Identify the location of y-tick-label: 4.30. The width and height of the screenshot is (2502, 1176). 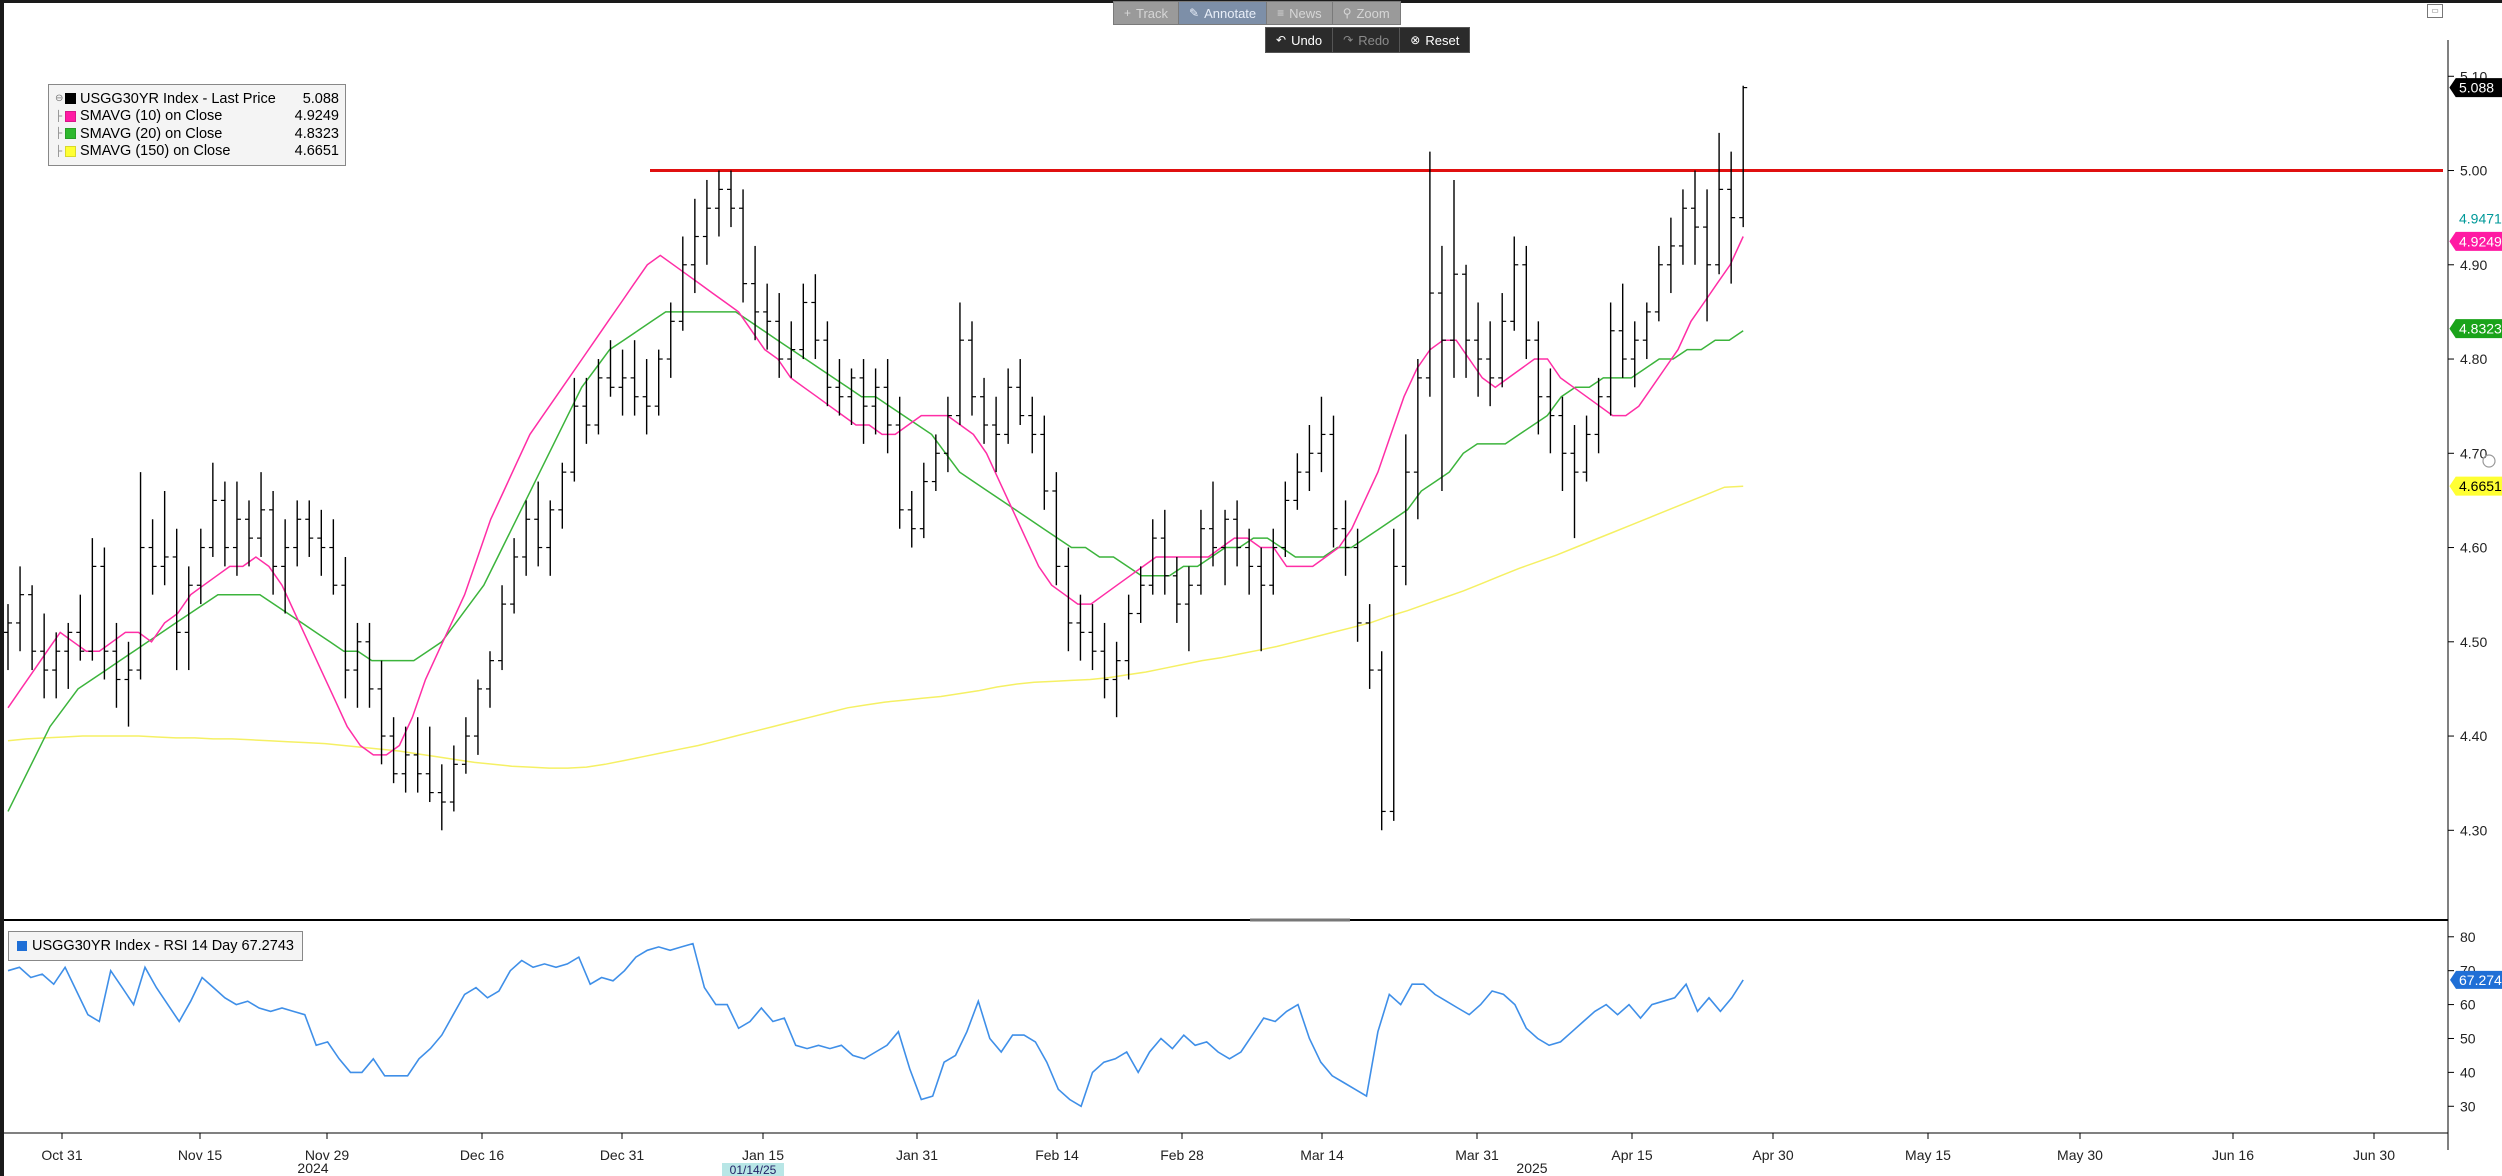
(2473, 830).